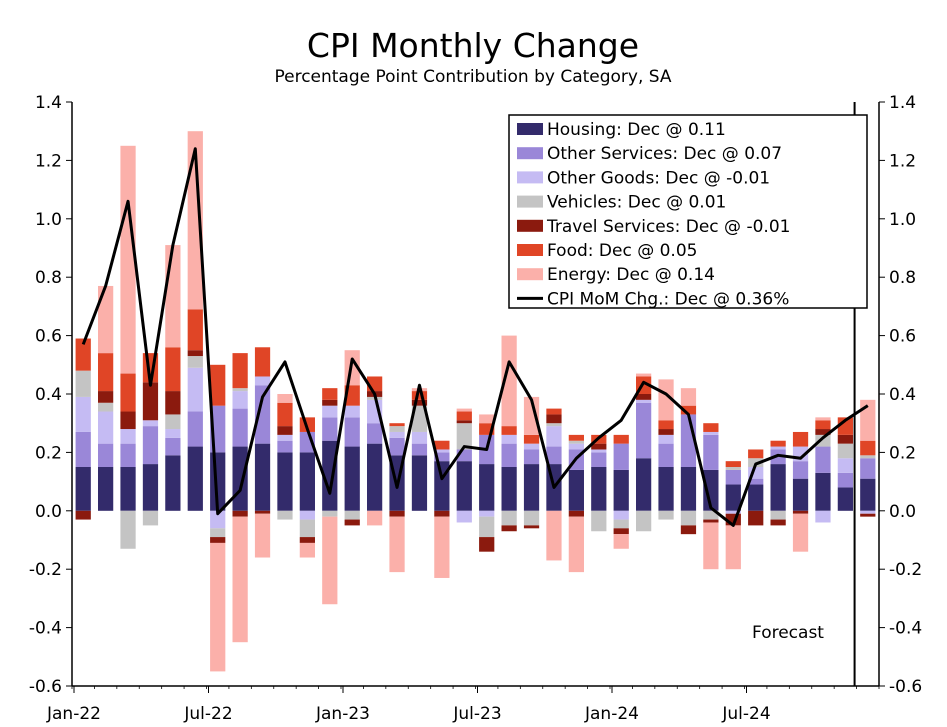  Describe the element at coordinates (902, 220) in the screenshot. I see `y-tick-label-right: 1.0` at that location.